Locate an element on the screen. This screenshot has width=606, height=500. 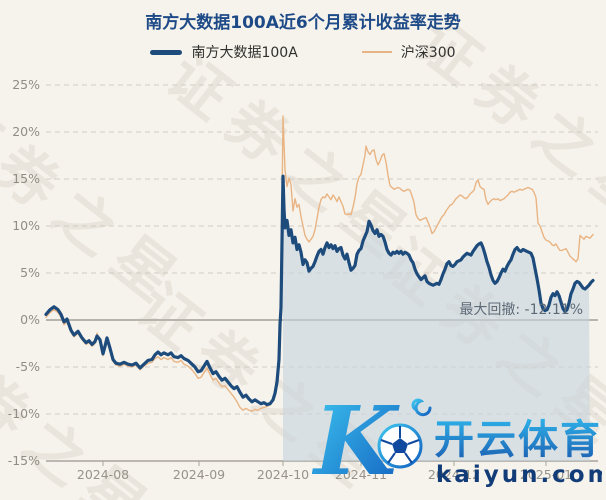
legend-label-benchmark: 沪深300 is located at coordinates (428, 53).